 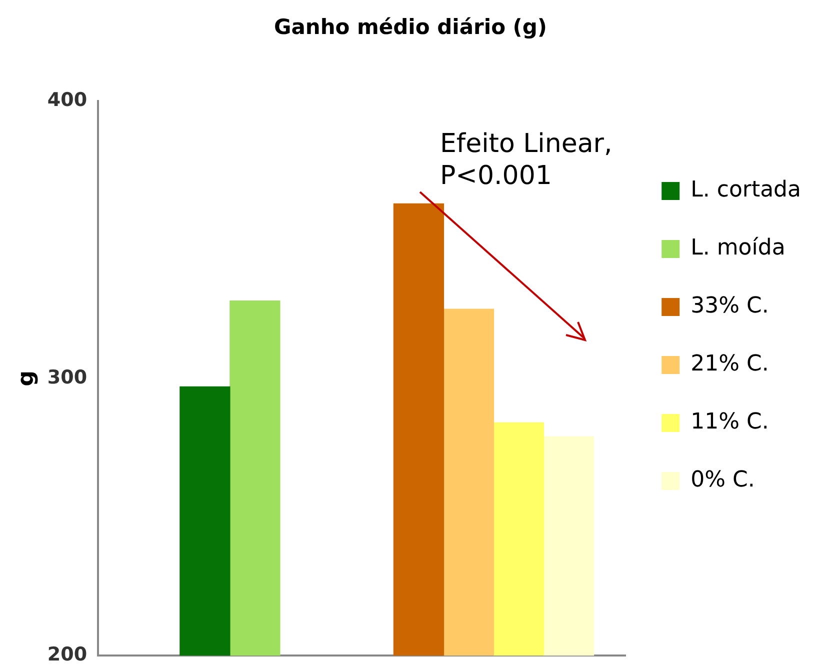 What do you see at coordinates (738, 248) in the screenshot?
I see `legend-label: L. moída` at bounding box center [738, 248].